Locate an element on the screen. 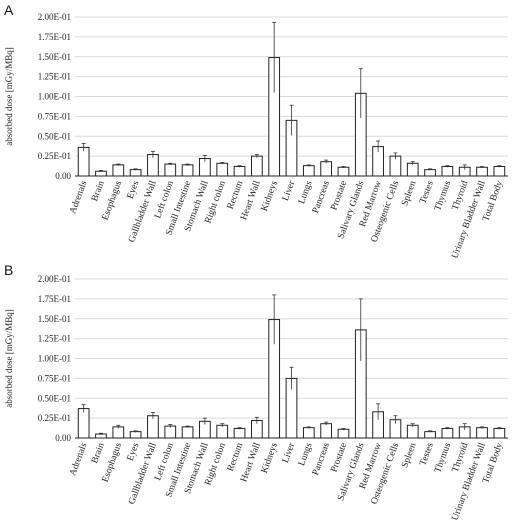 The width and height of the screenshot is (520, 525). panel-label-a: A is located at coordinates (9, 10).